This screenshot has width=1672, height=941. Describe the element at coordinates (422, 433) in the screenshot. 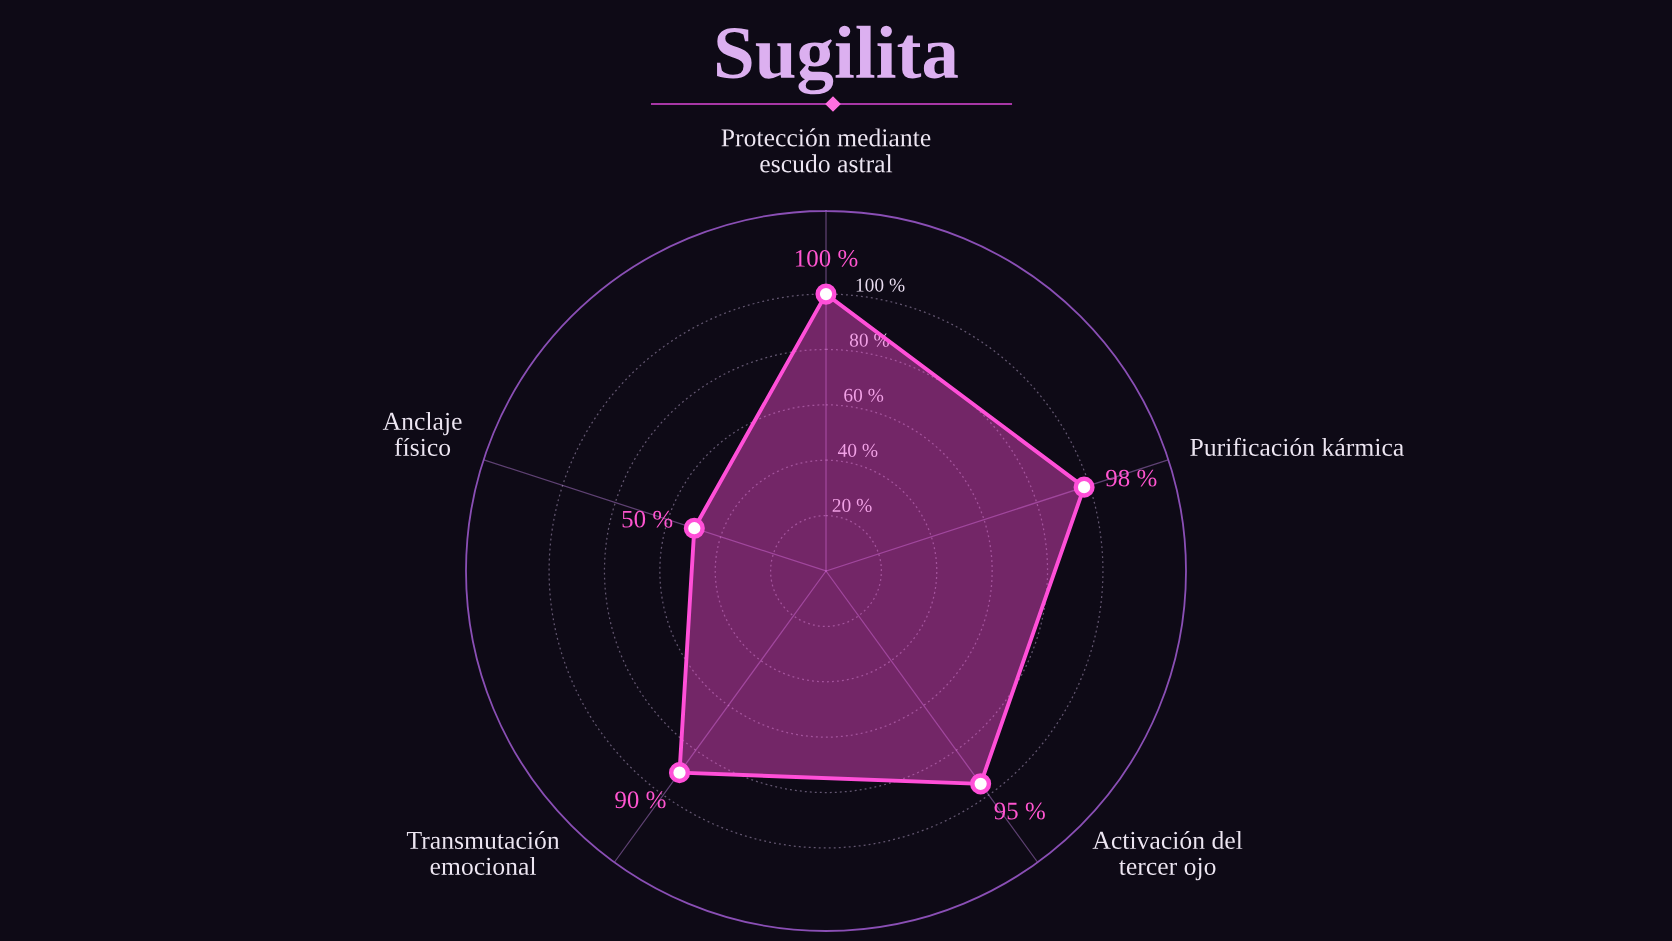

I see `spoke-label: Anclaje físico` at that location.